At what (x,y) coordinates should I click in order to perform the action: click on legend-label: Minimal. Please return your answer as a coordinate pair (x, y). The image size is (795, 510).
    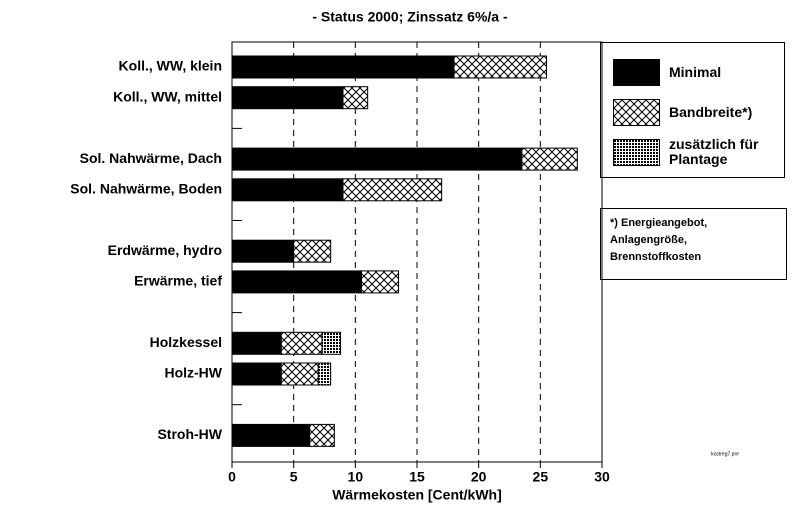
    Looking at the image, I should click on (695, 72).